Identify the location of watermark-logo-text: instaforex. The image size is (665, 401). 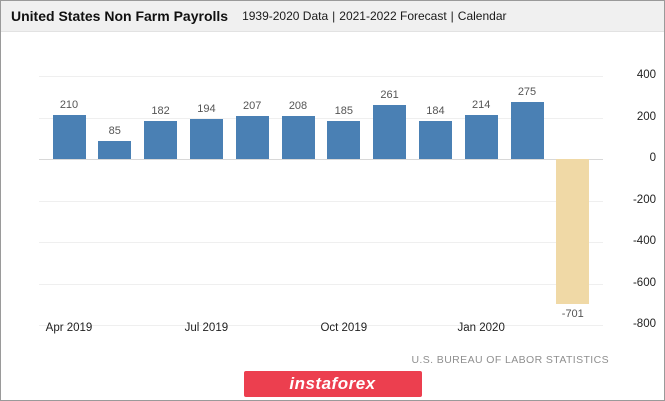
(332, 383).